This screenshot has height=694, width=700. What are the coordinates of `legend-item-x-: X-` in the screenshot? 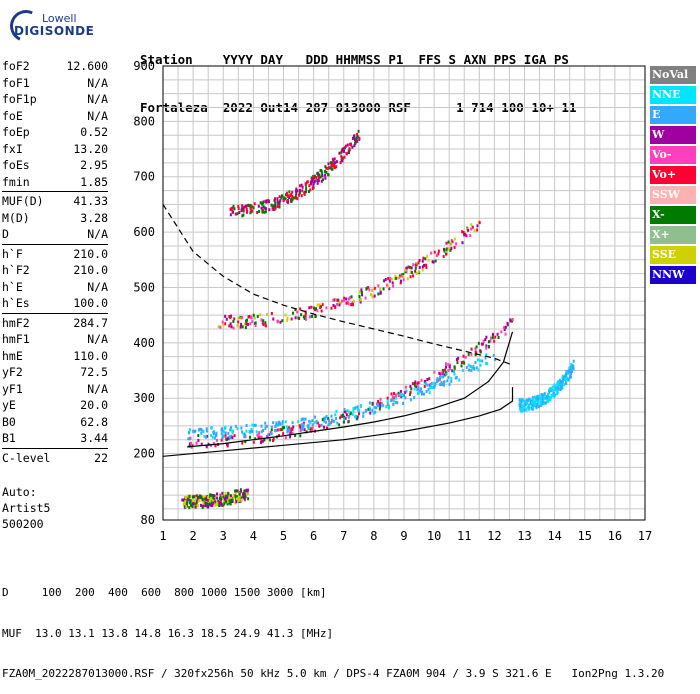 It's located at (673, 215).